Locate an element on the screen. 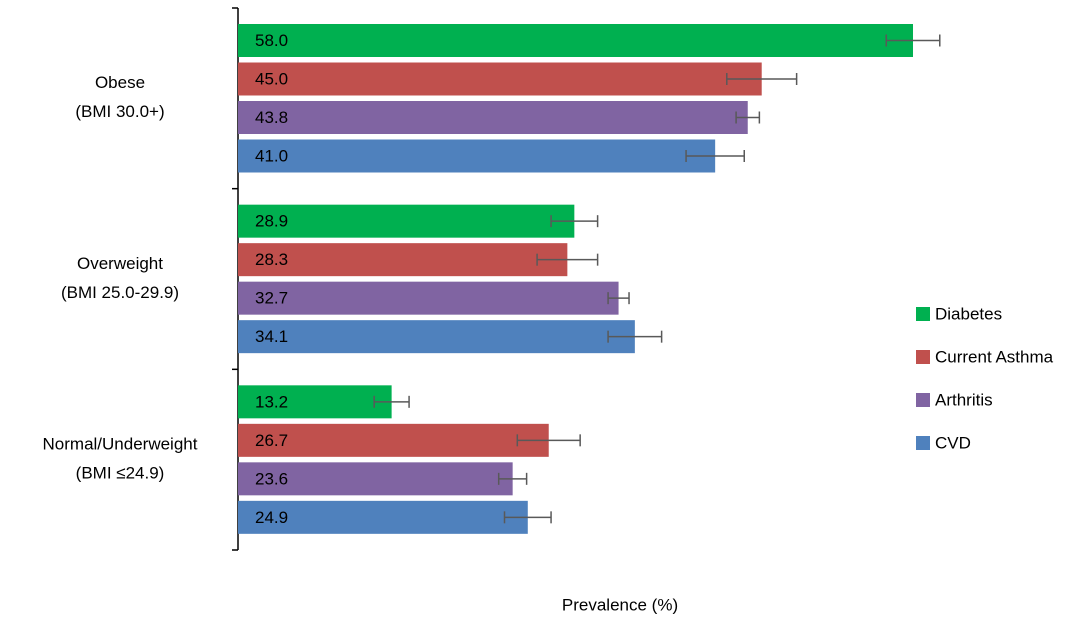 This screenshot has height=617, width=1091. value-label: 41.0 is located at coordinates (271, 155).